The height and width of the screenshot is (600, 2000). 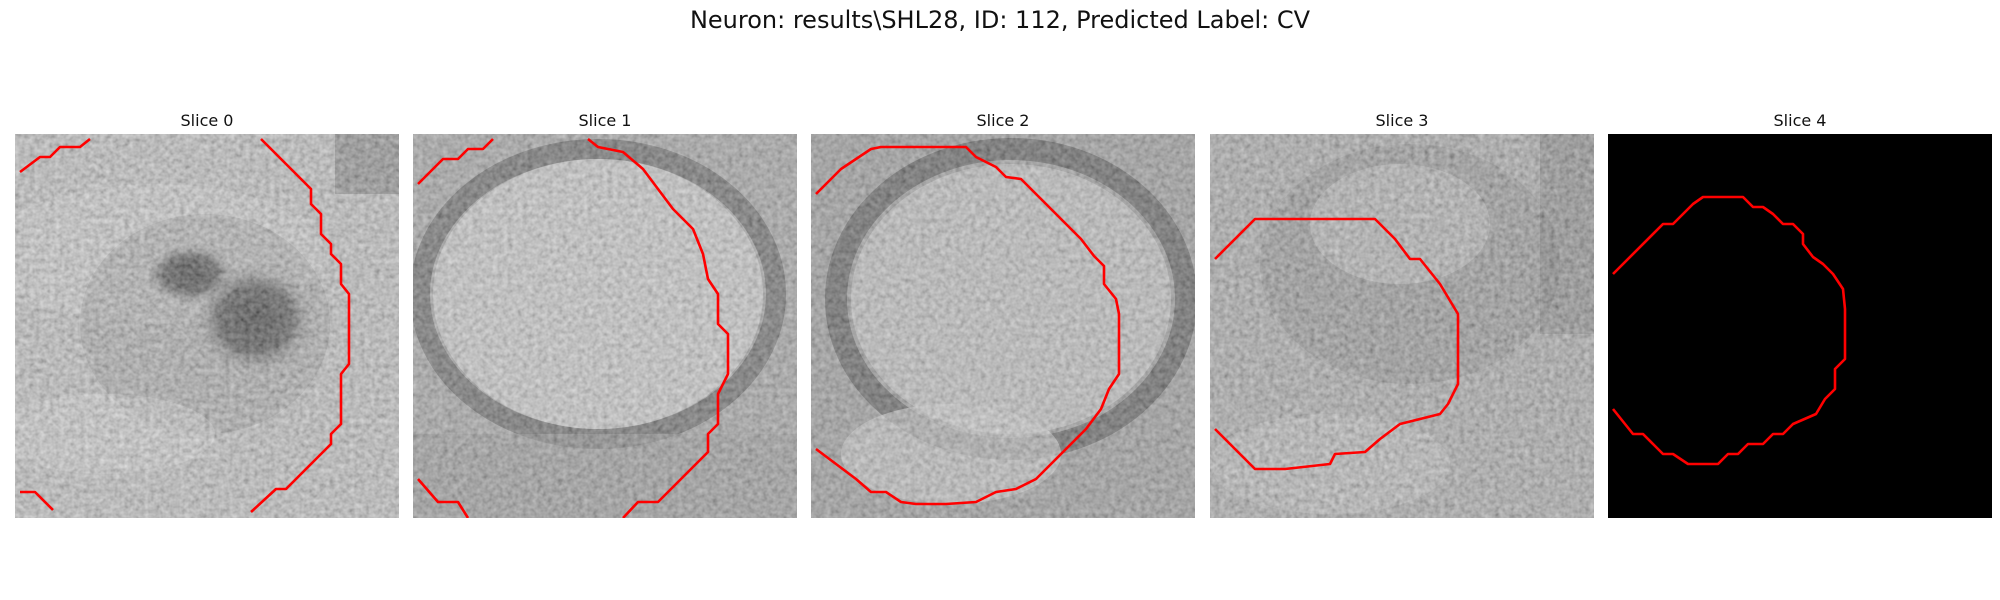 I want to click on slice-title-2: Slice 2, so click(x=1003, y=120).